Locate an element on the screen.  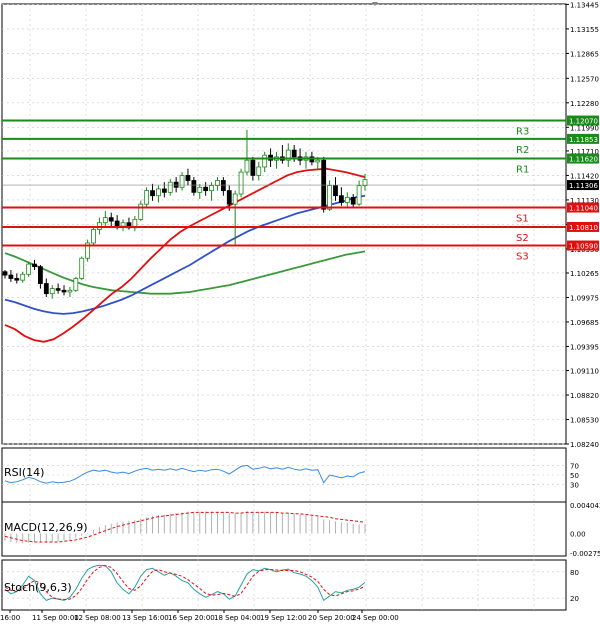
level-label-r2: R2 is located at coordinates (522, 150).